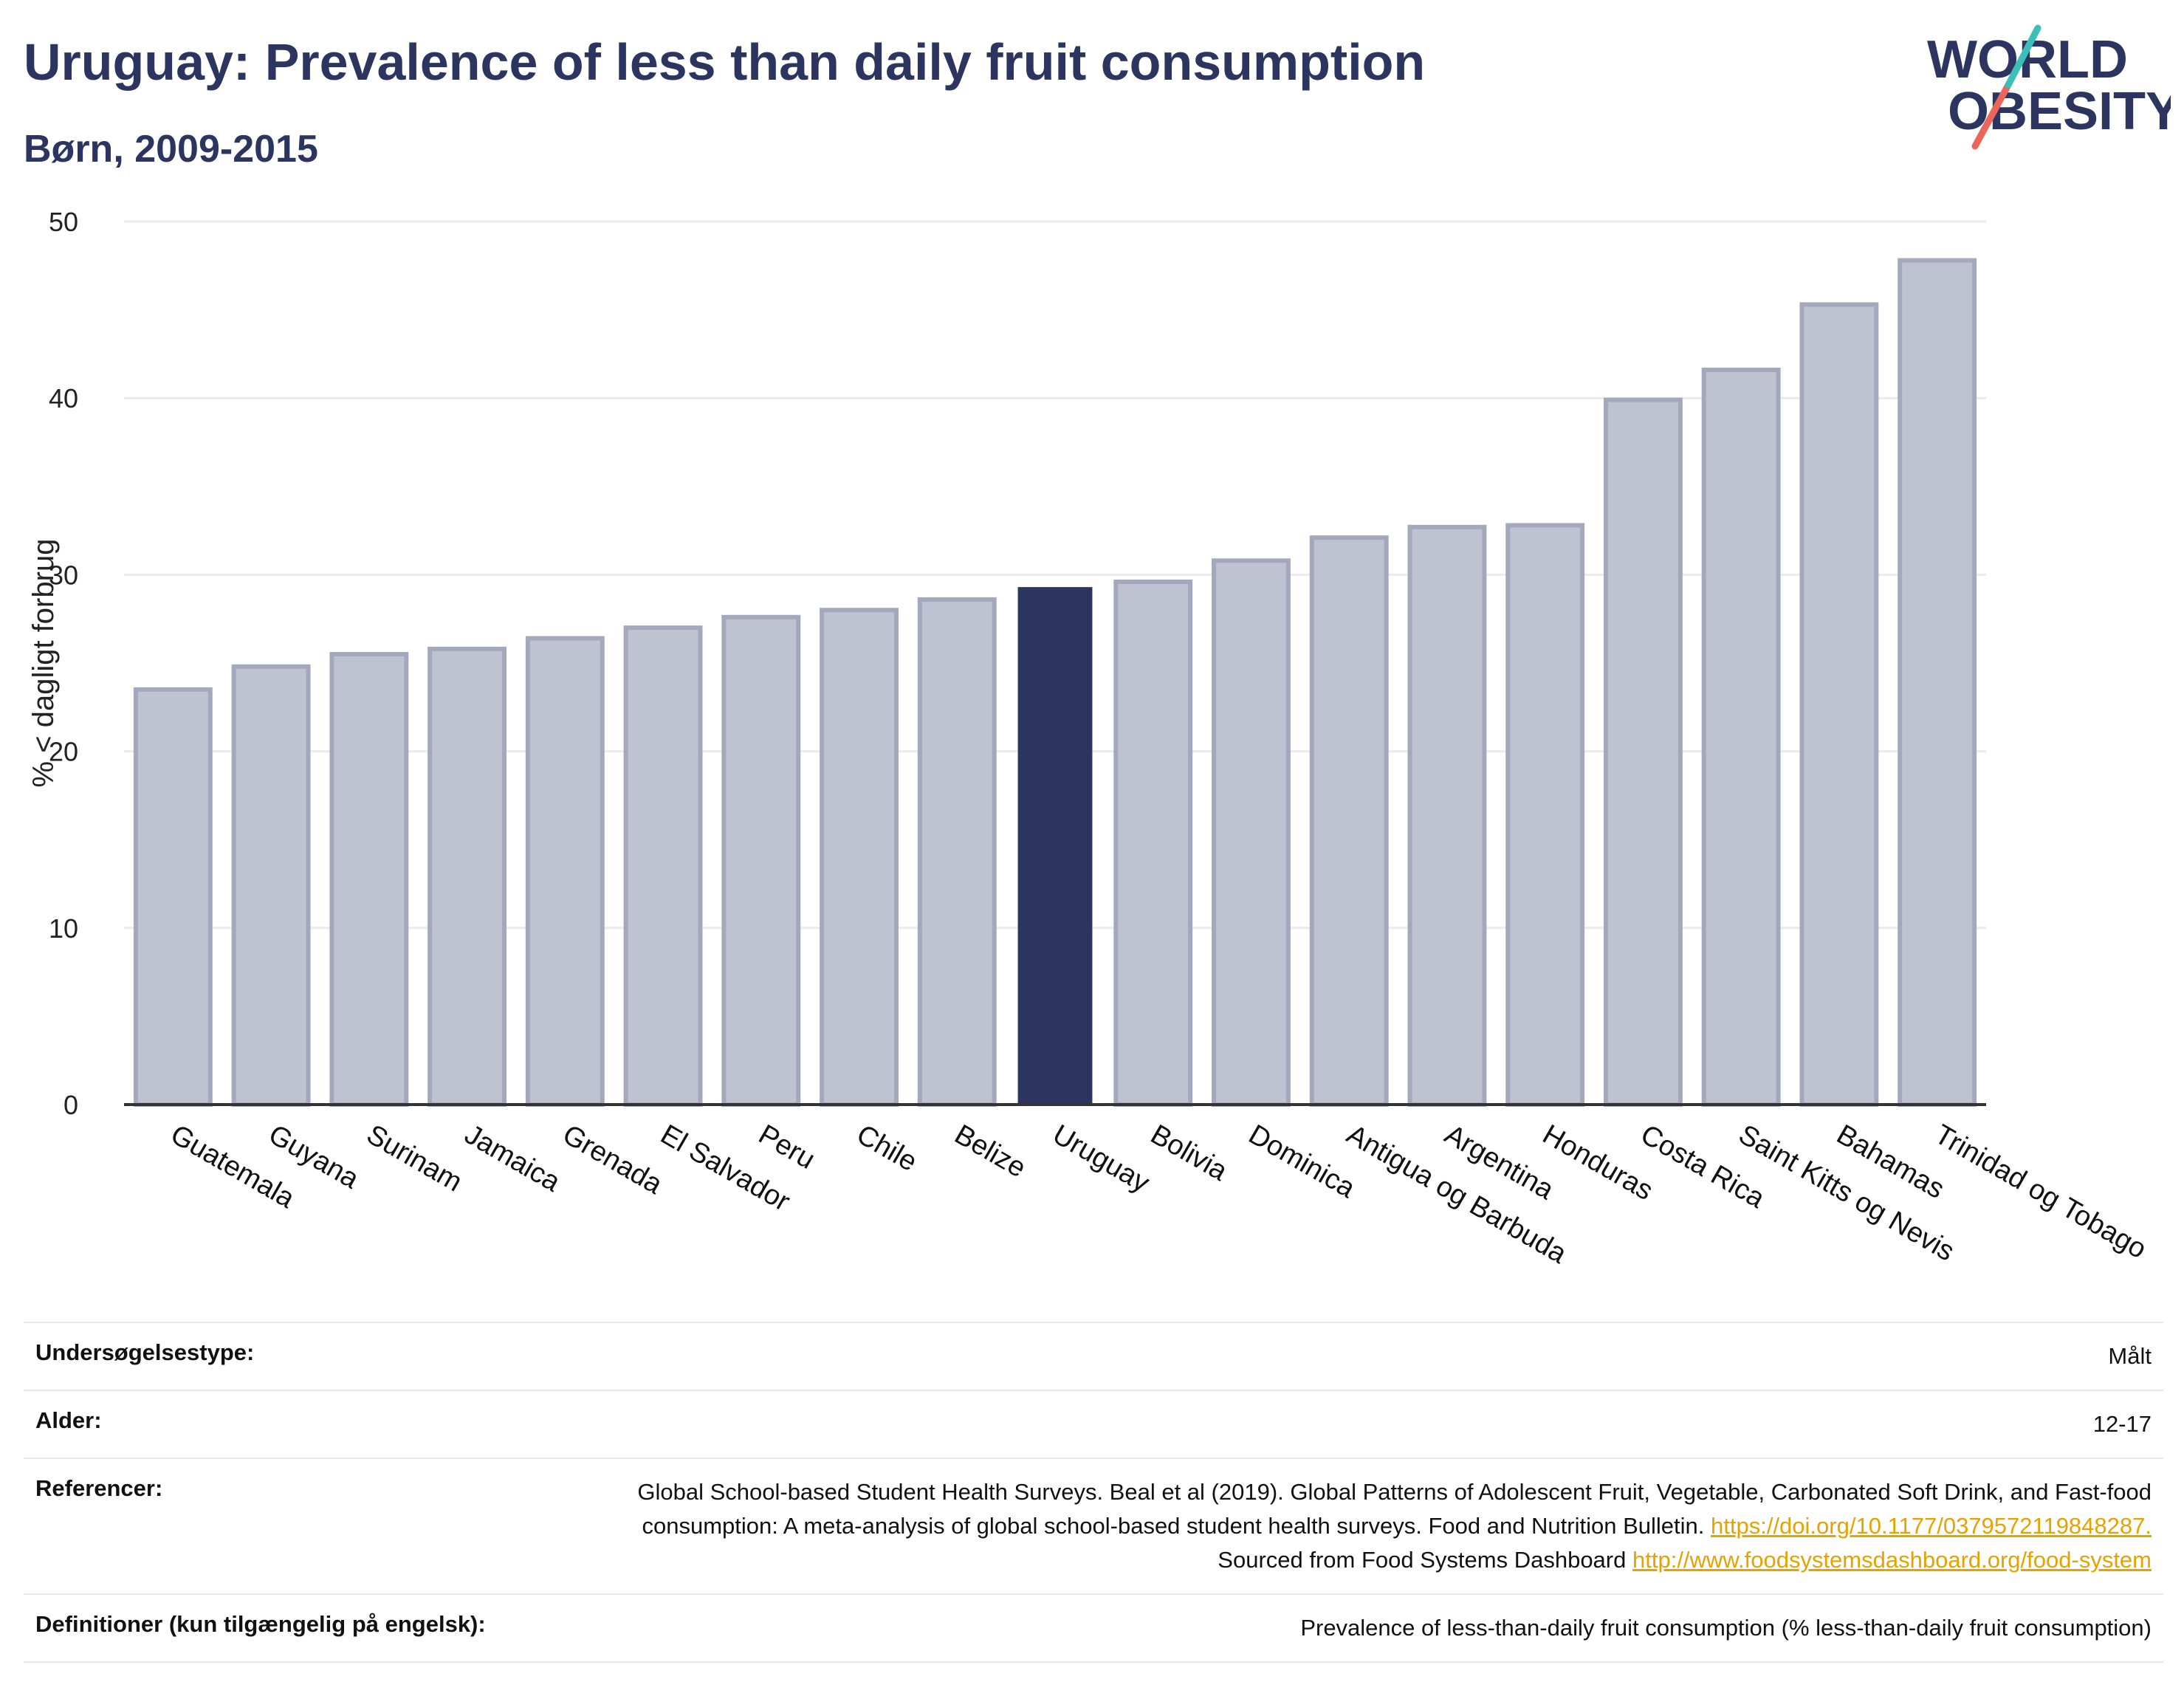 The height and width of the screenshot is (1696, 2184). I want to click on x-tick-label: Bolivia, so click(1189, 1153).